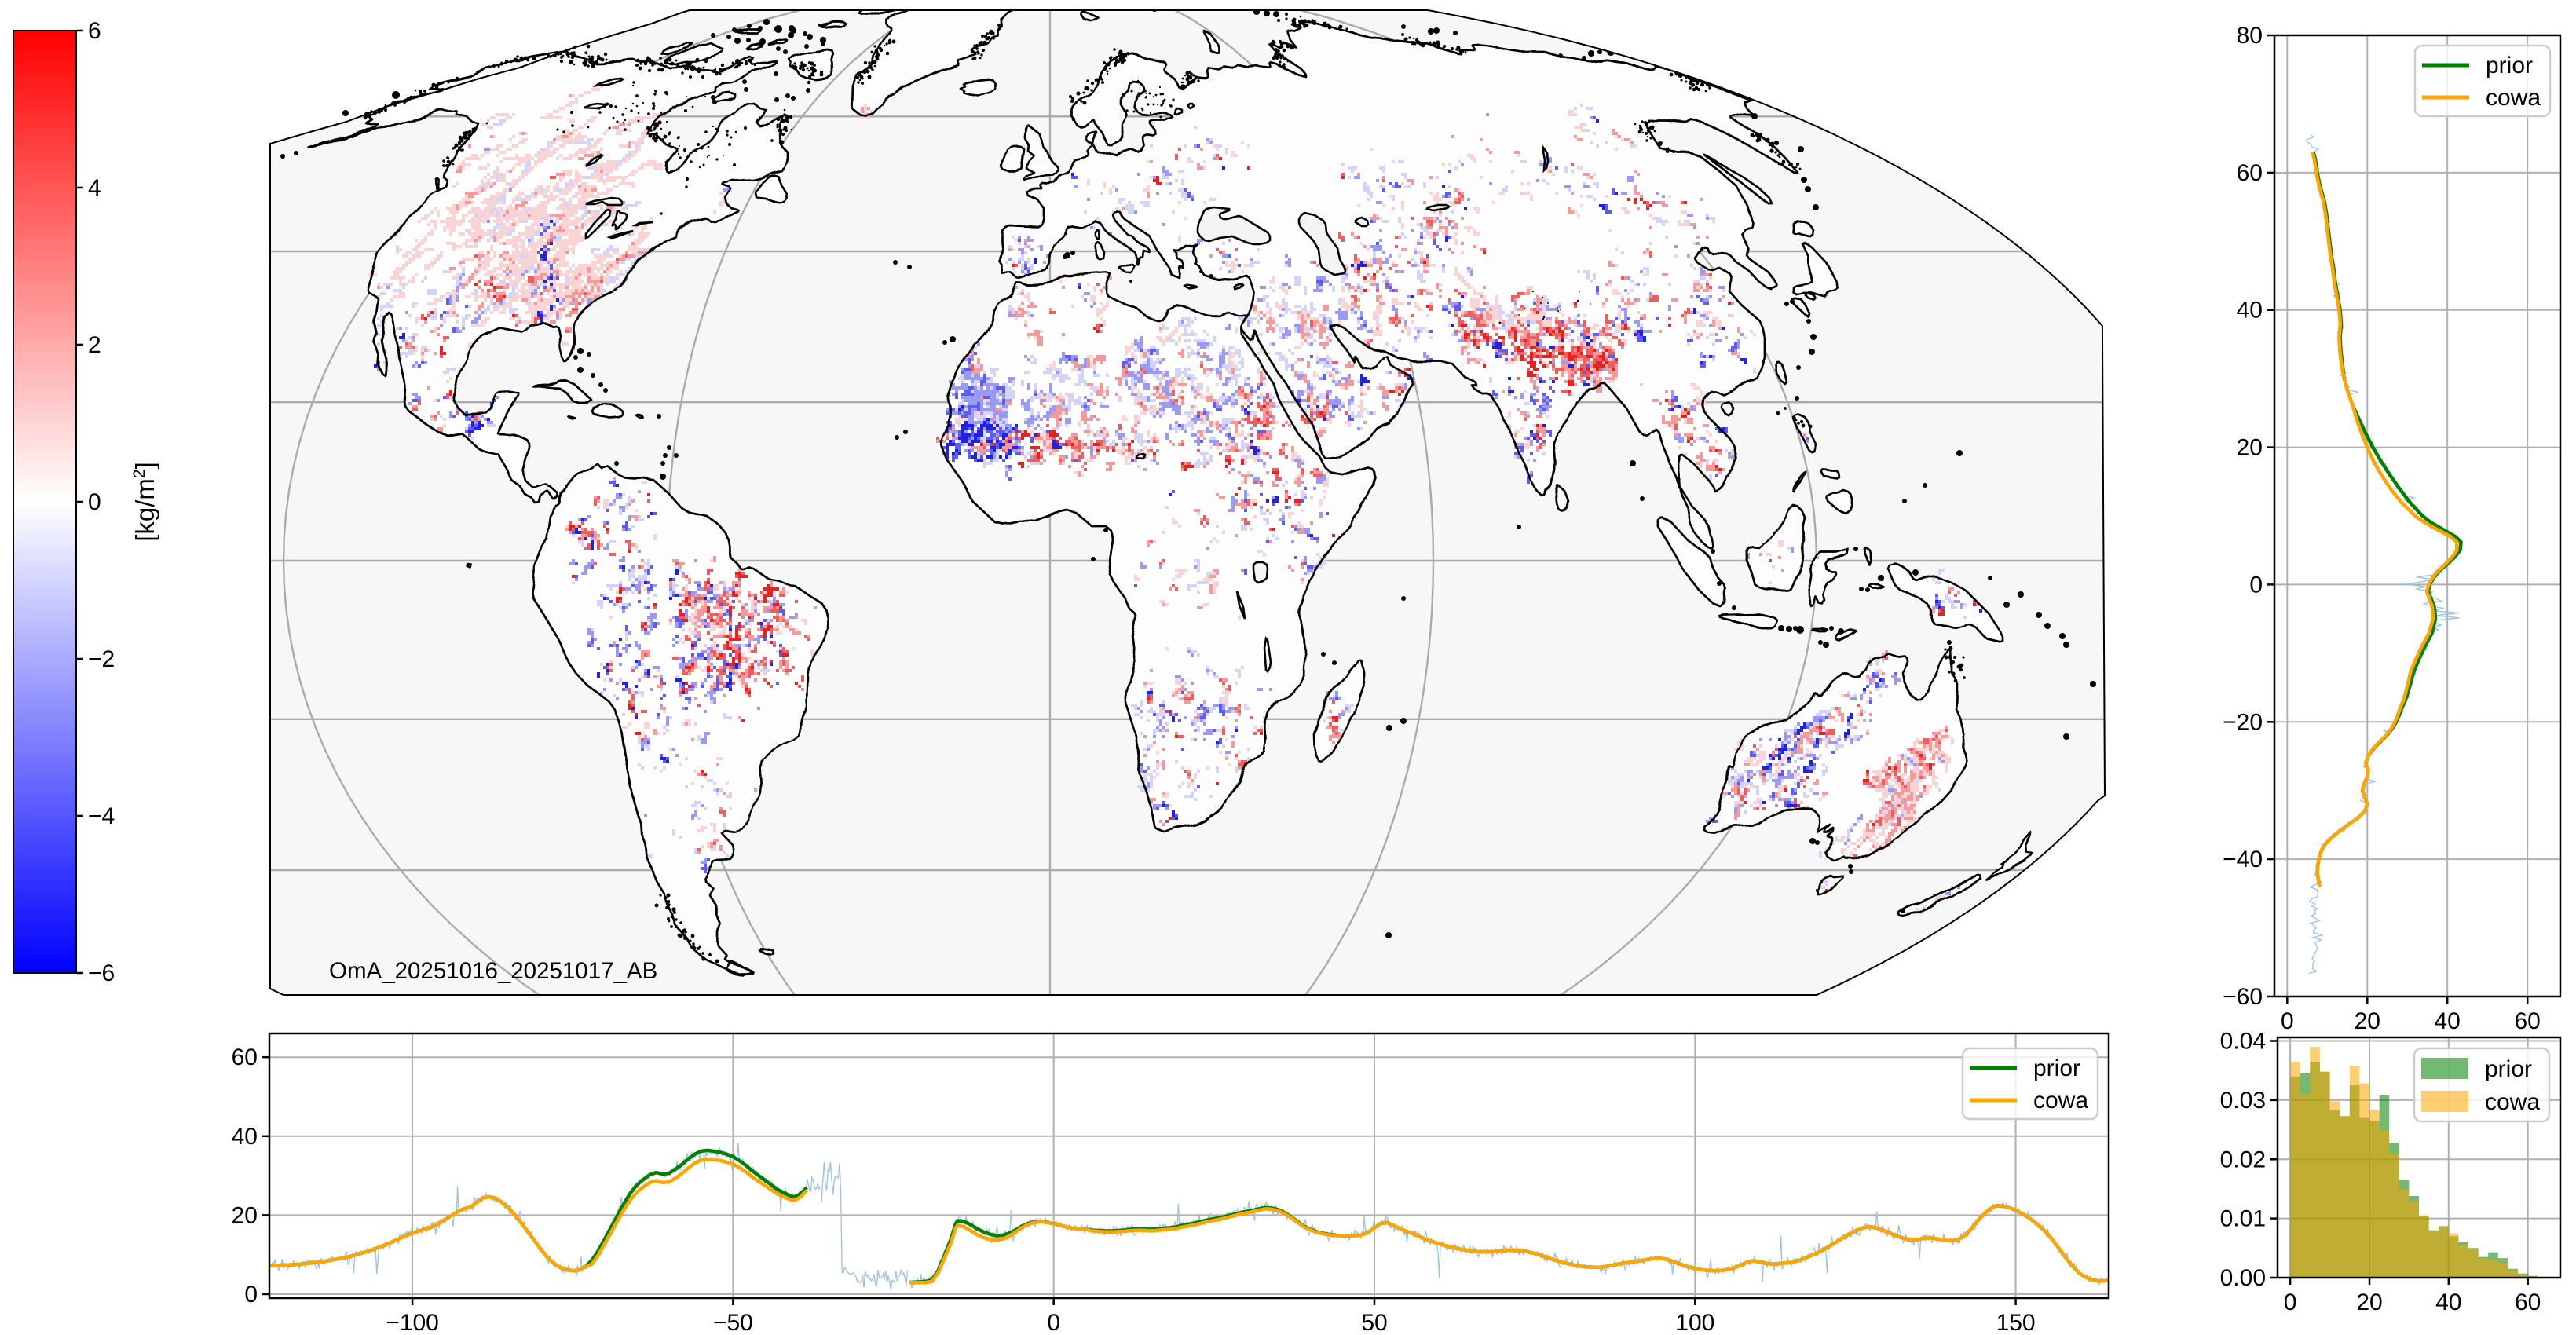 The image size is (2576, 1335). Describe the element at coordinates (2243, 1101) in the screenshot. I see `svg-text: 0.03` at that location.